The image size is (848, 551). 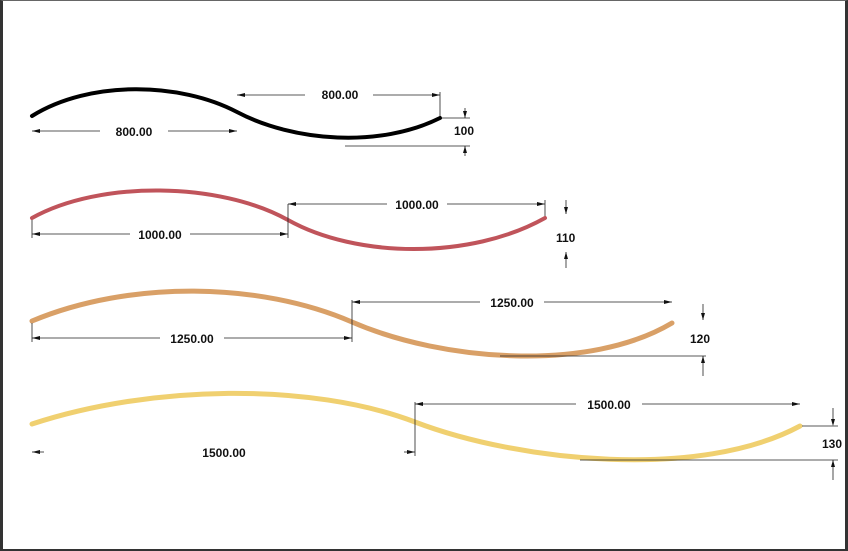 What do you see at coordinates (224, 453) in the screenshot?
I see `dimension-label-left-1500: 1500.00` at bounding box center [224, 453].